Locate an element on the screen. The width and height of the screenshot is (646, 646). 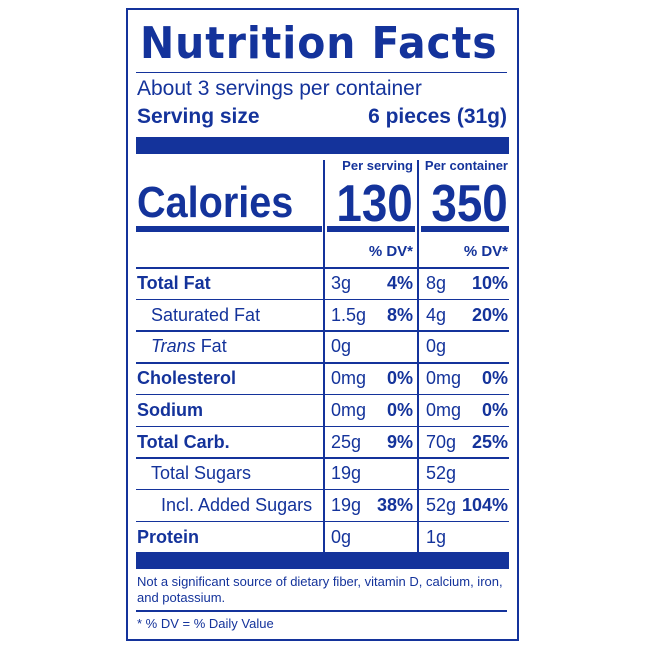
container-amount: 4g is located at coordinates (436, 314).